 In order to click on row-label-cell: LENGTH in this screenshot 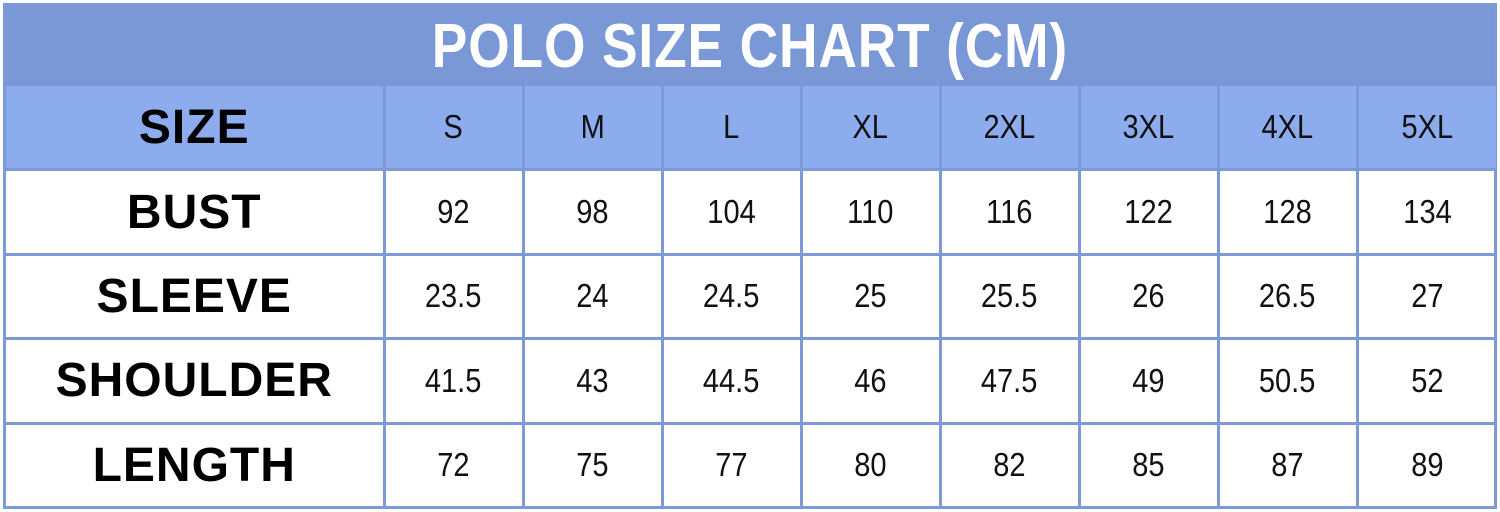, I will do `click(196, 463)`.